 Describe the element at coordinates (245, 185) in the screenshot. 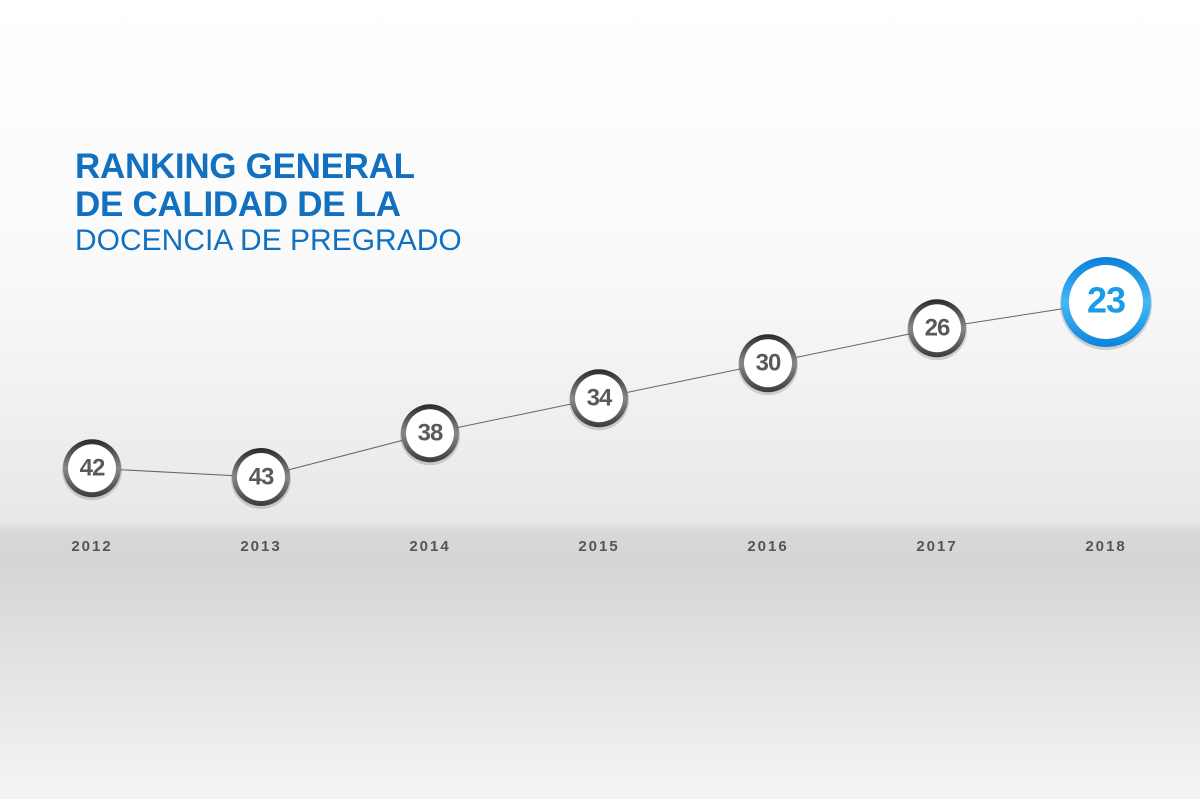

I see `chart-title: RANKING GENERAL DE CALIDAD DE LA` at that location.